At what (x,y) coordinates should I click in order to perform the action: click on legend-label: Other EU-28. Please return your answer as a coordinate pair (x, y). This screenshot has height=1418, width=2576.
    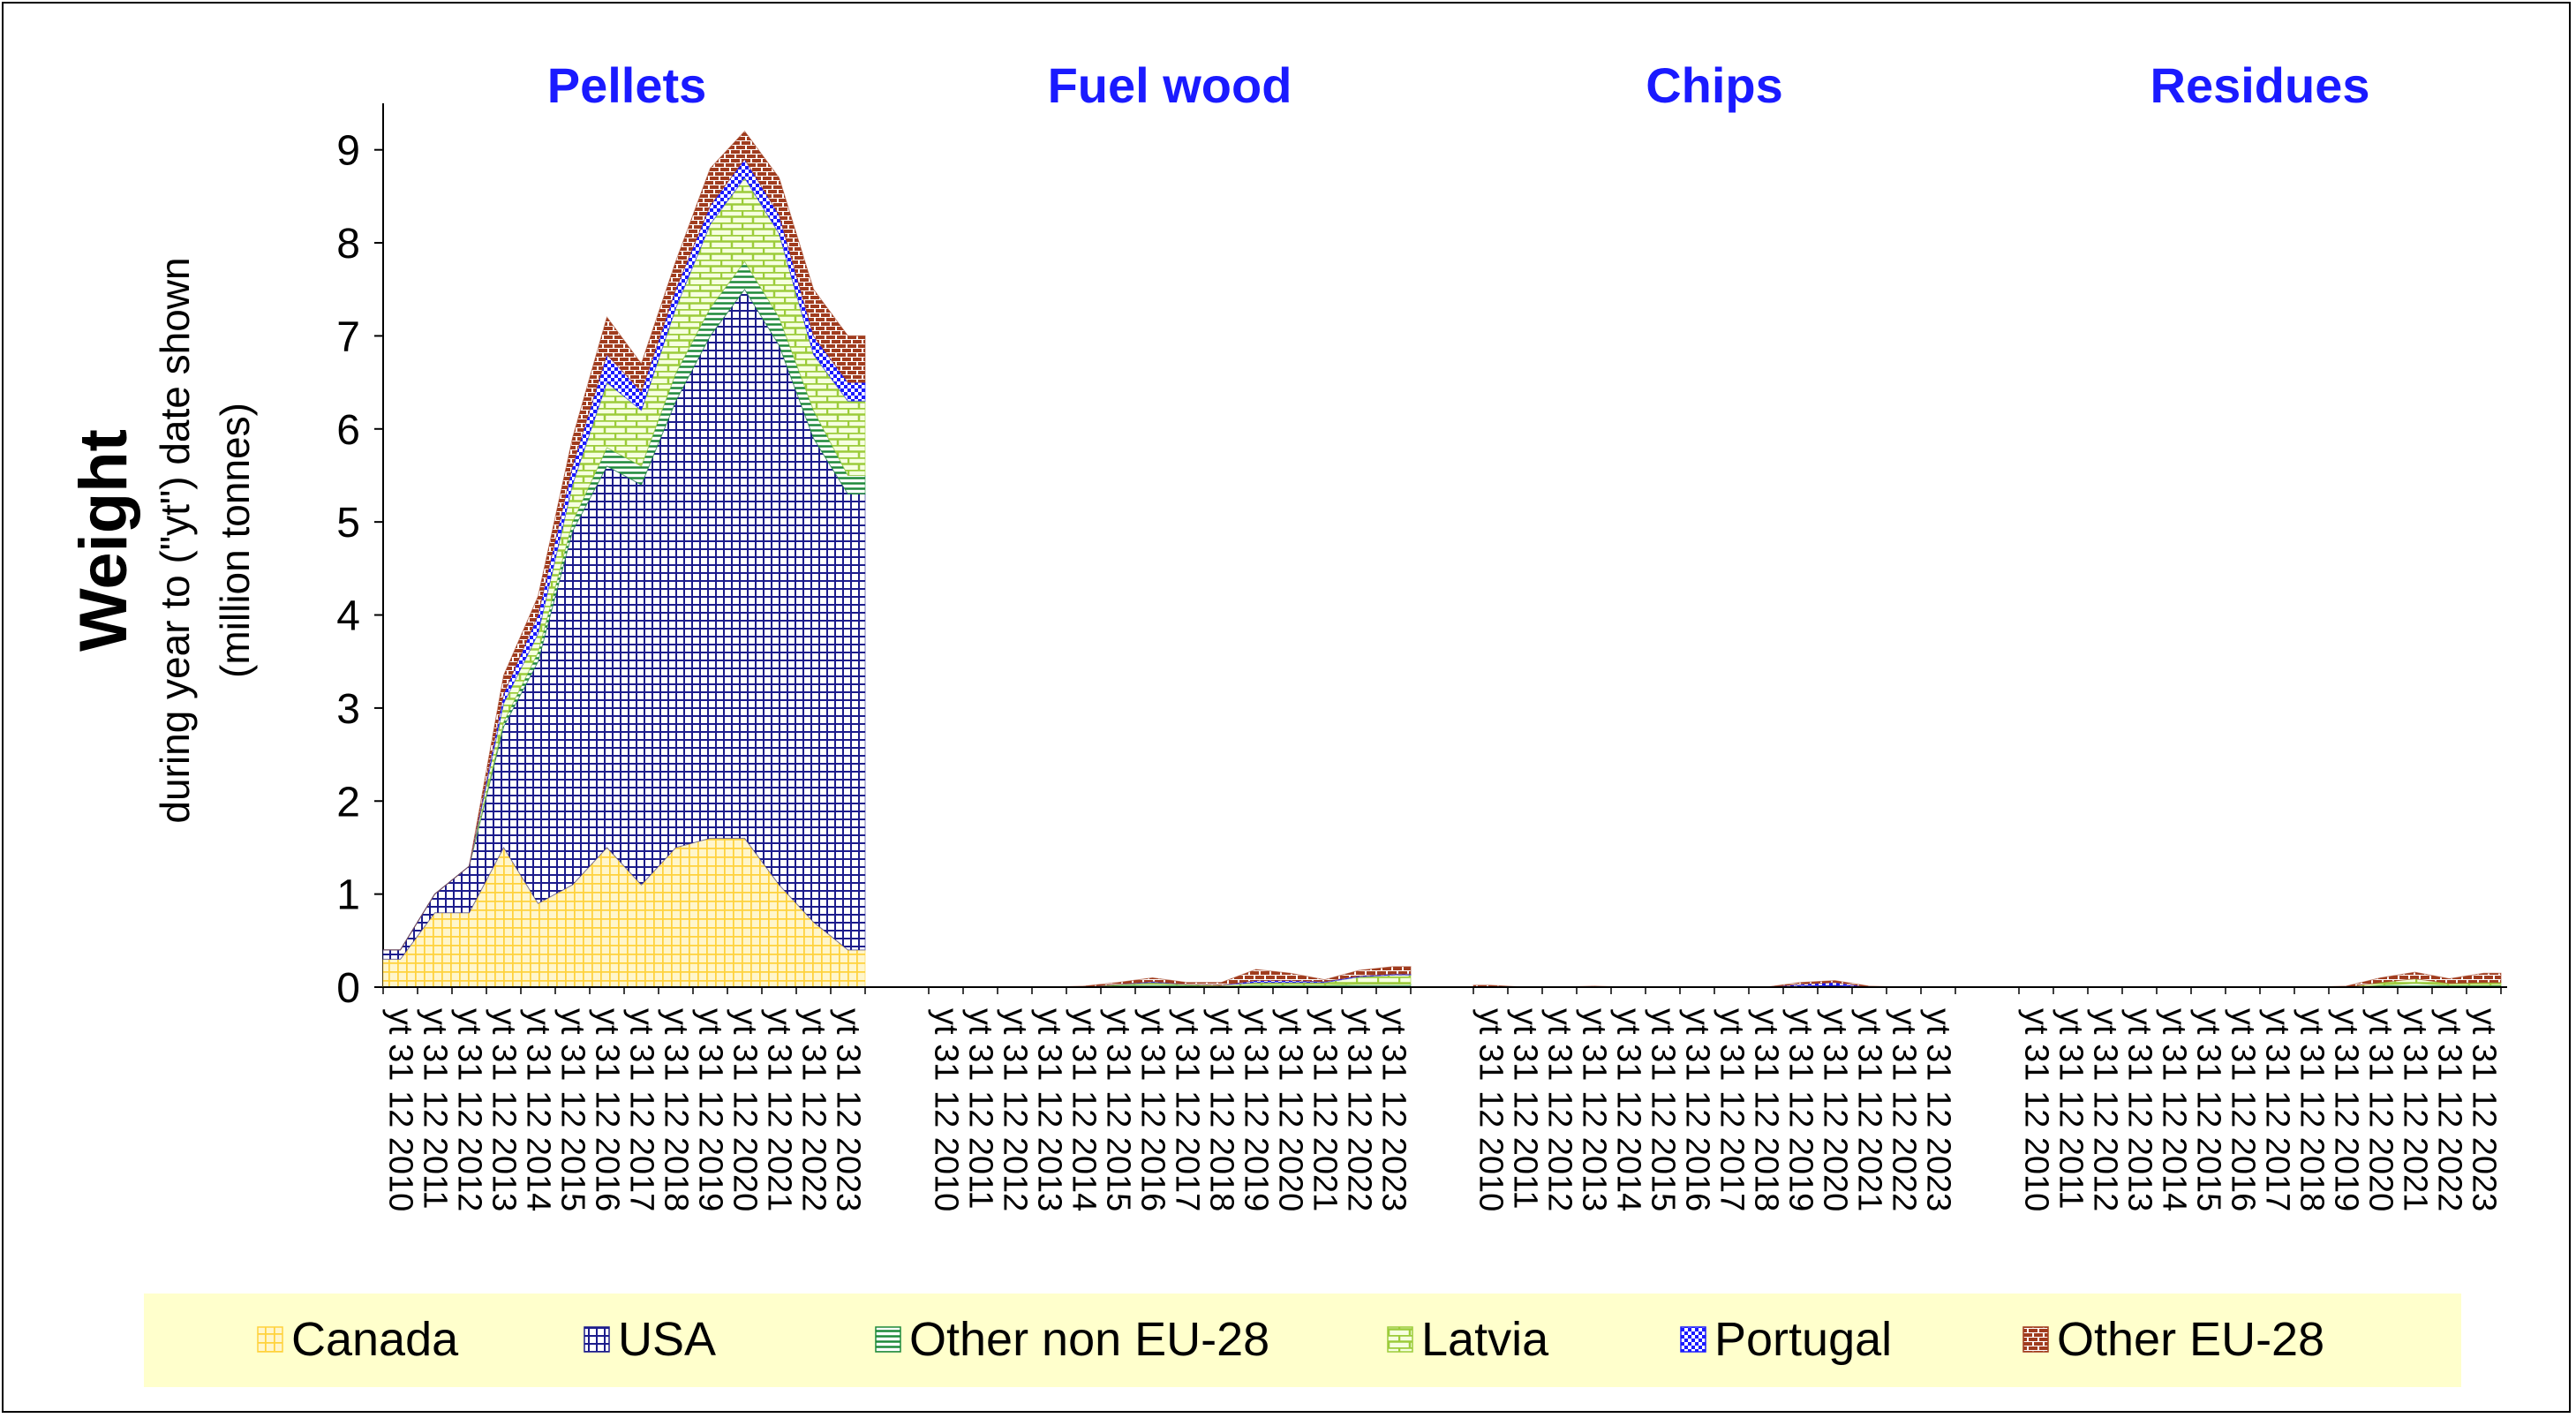
    Looking at the image, I should click on (2190, 1339).